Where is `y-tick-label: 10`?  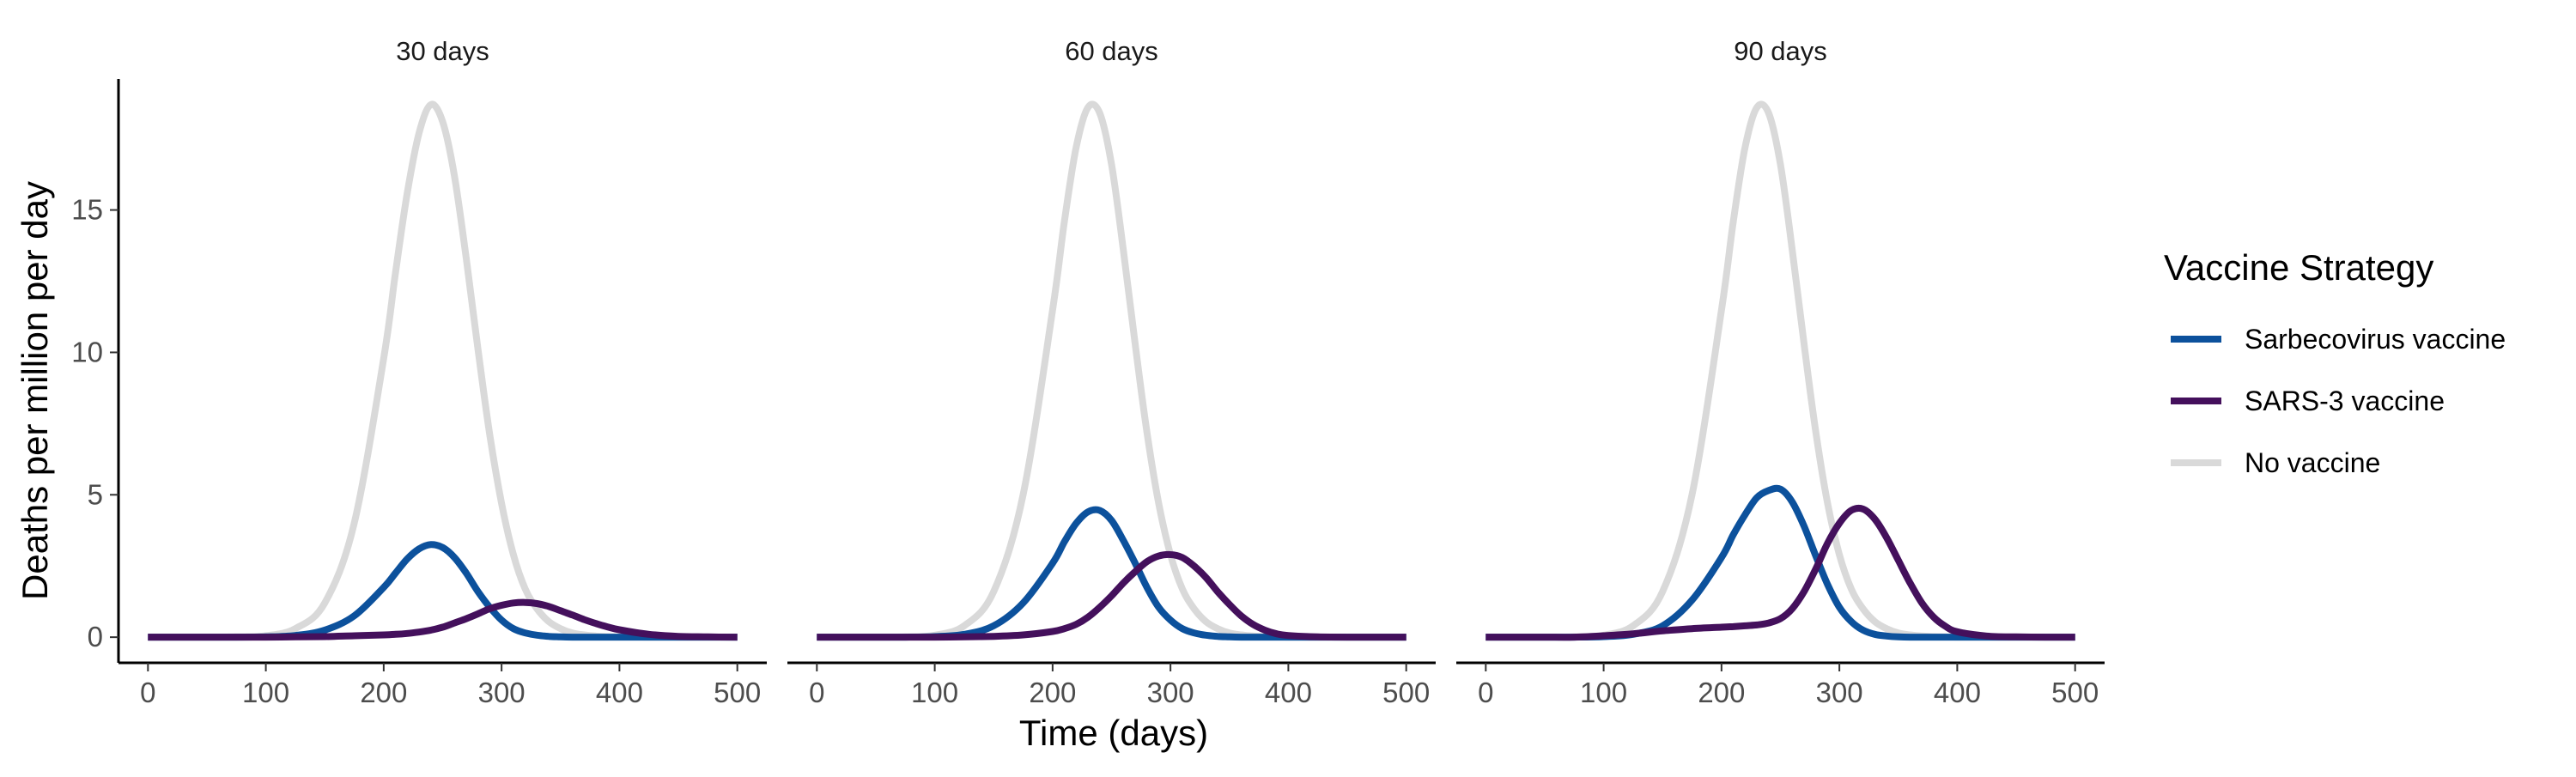 y-tick-label: 10 is located at coordinates (87, 351).